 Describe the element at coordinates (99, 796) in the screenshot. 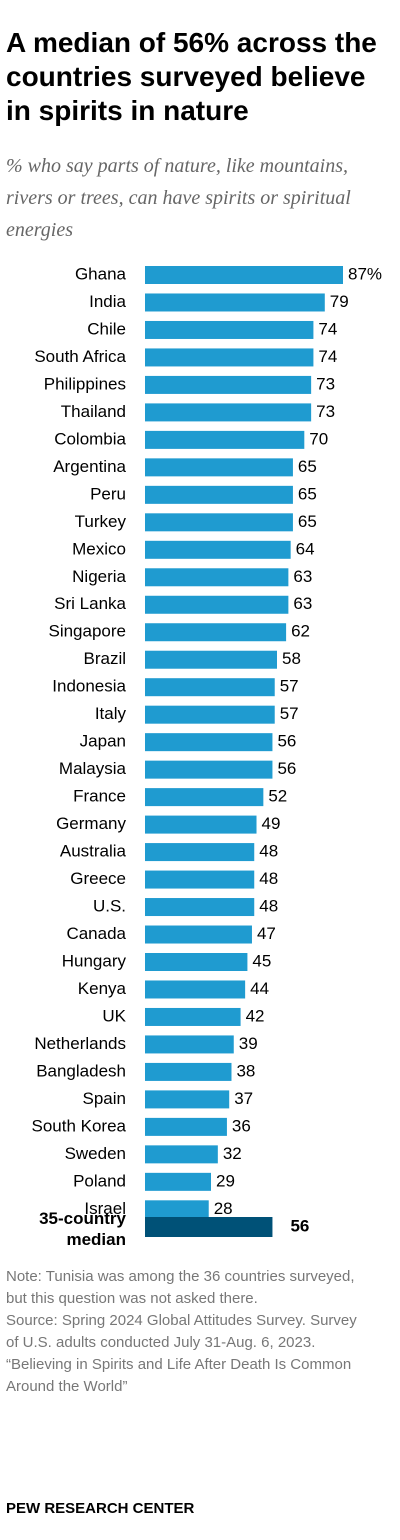

I see `category-label: France` at that location.